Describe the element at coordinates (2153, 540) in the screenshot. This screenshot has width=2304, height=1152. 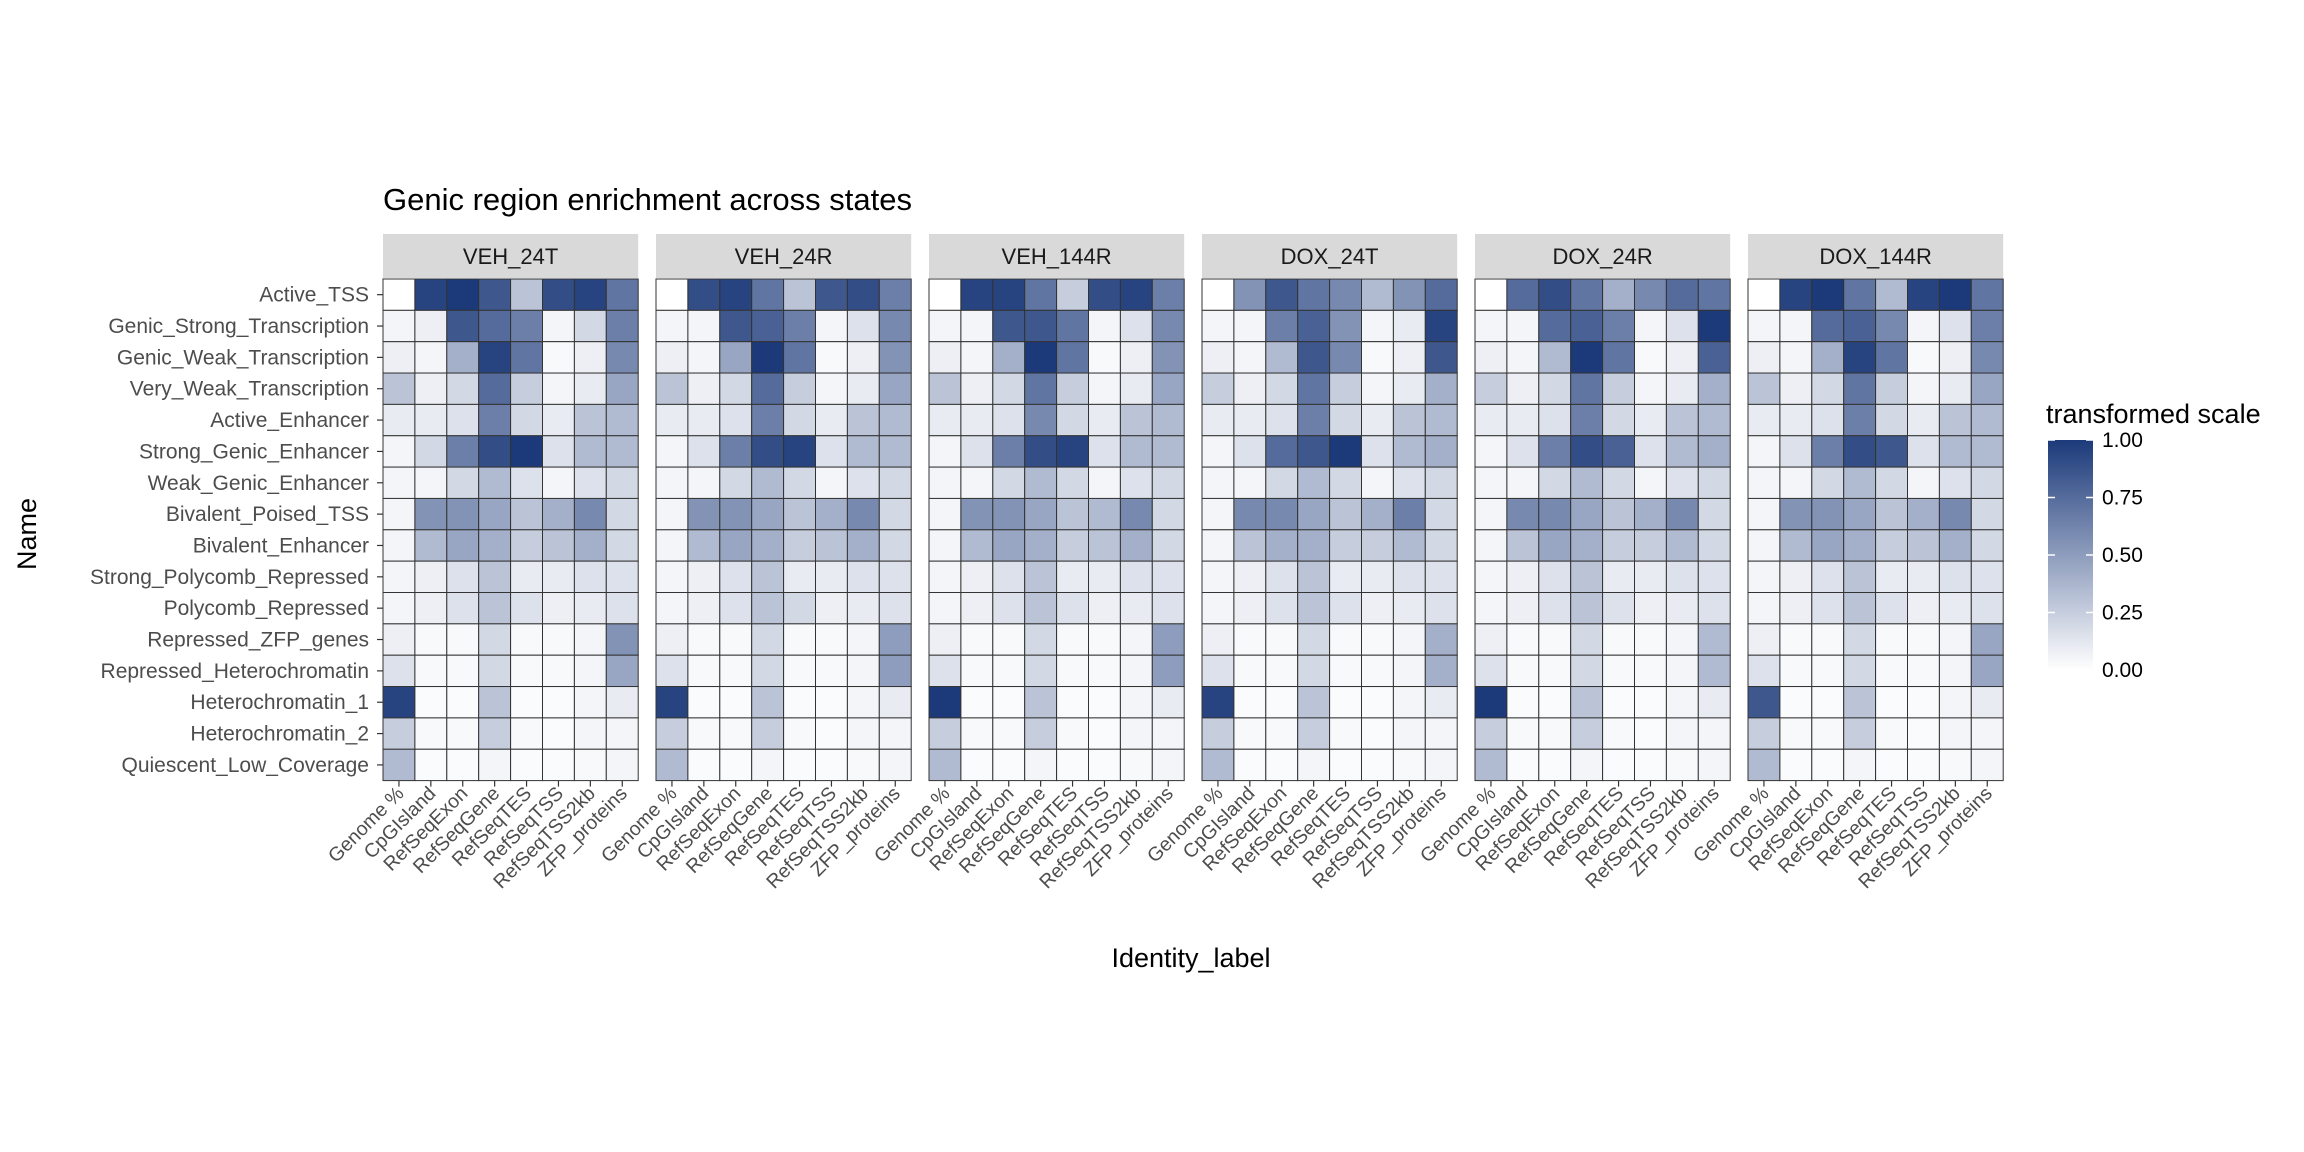
I see `color-legend: transformed scale 0.00 0.25 0.50 0.75 1.00` at that location.